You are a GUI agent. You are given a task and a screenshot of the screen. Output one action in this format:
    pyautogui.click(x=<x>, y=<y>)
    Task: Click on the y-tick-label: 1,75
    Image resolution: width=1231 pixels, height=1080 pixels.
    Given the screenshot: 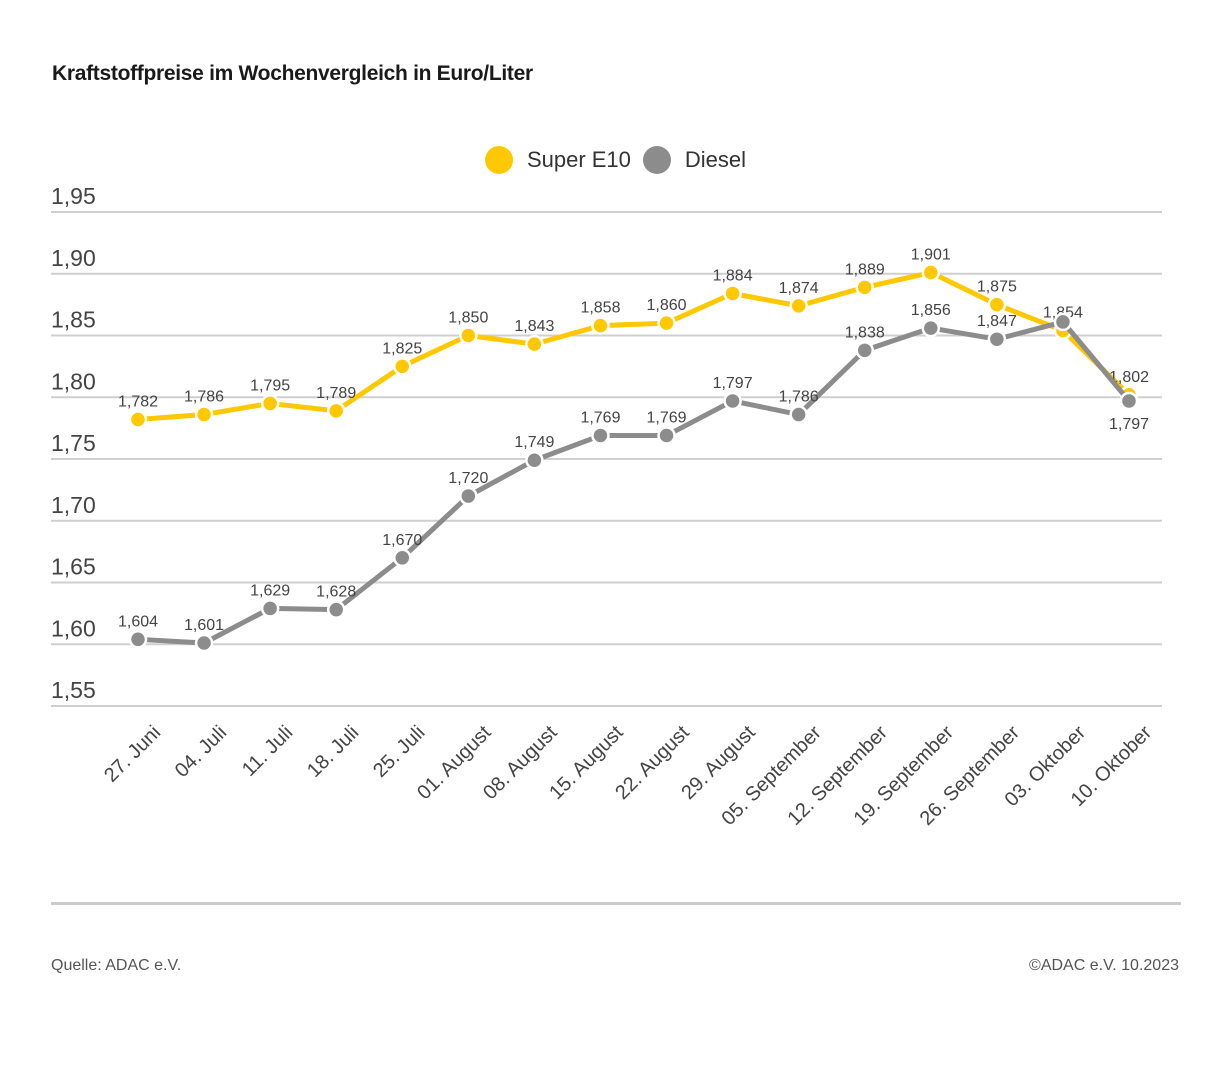 What is the action you would take?
    pyautogui.click(x=73, y=443)
    